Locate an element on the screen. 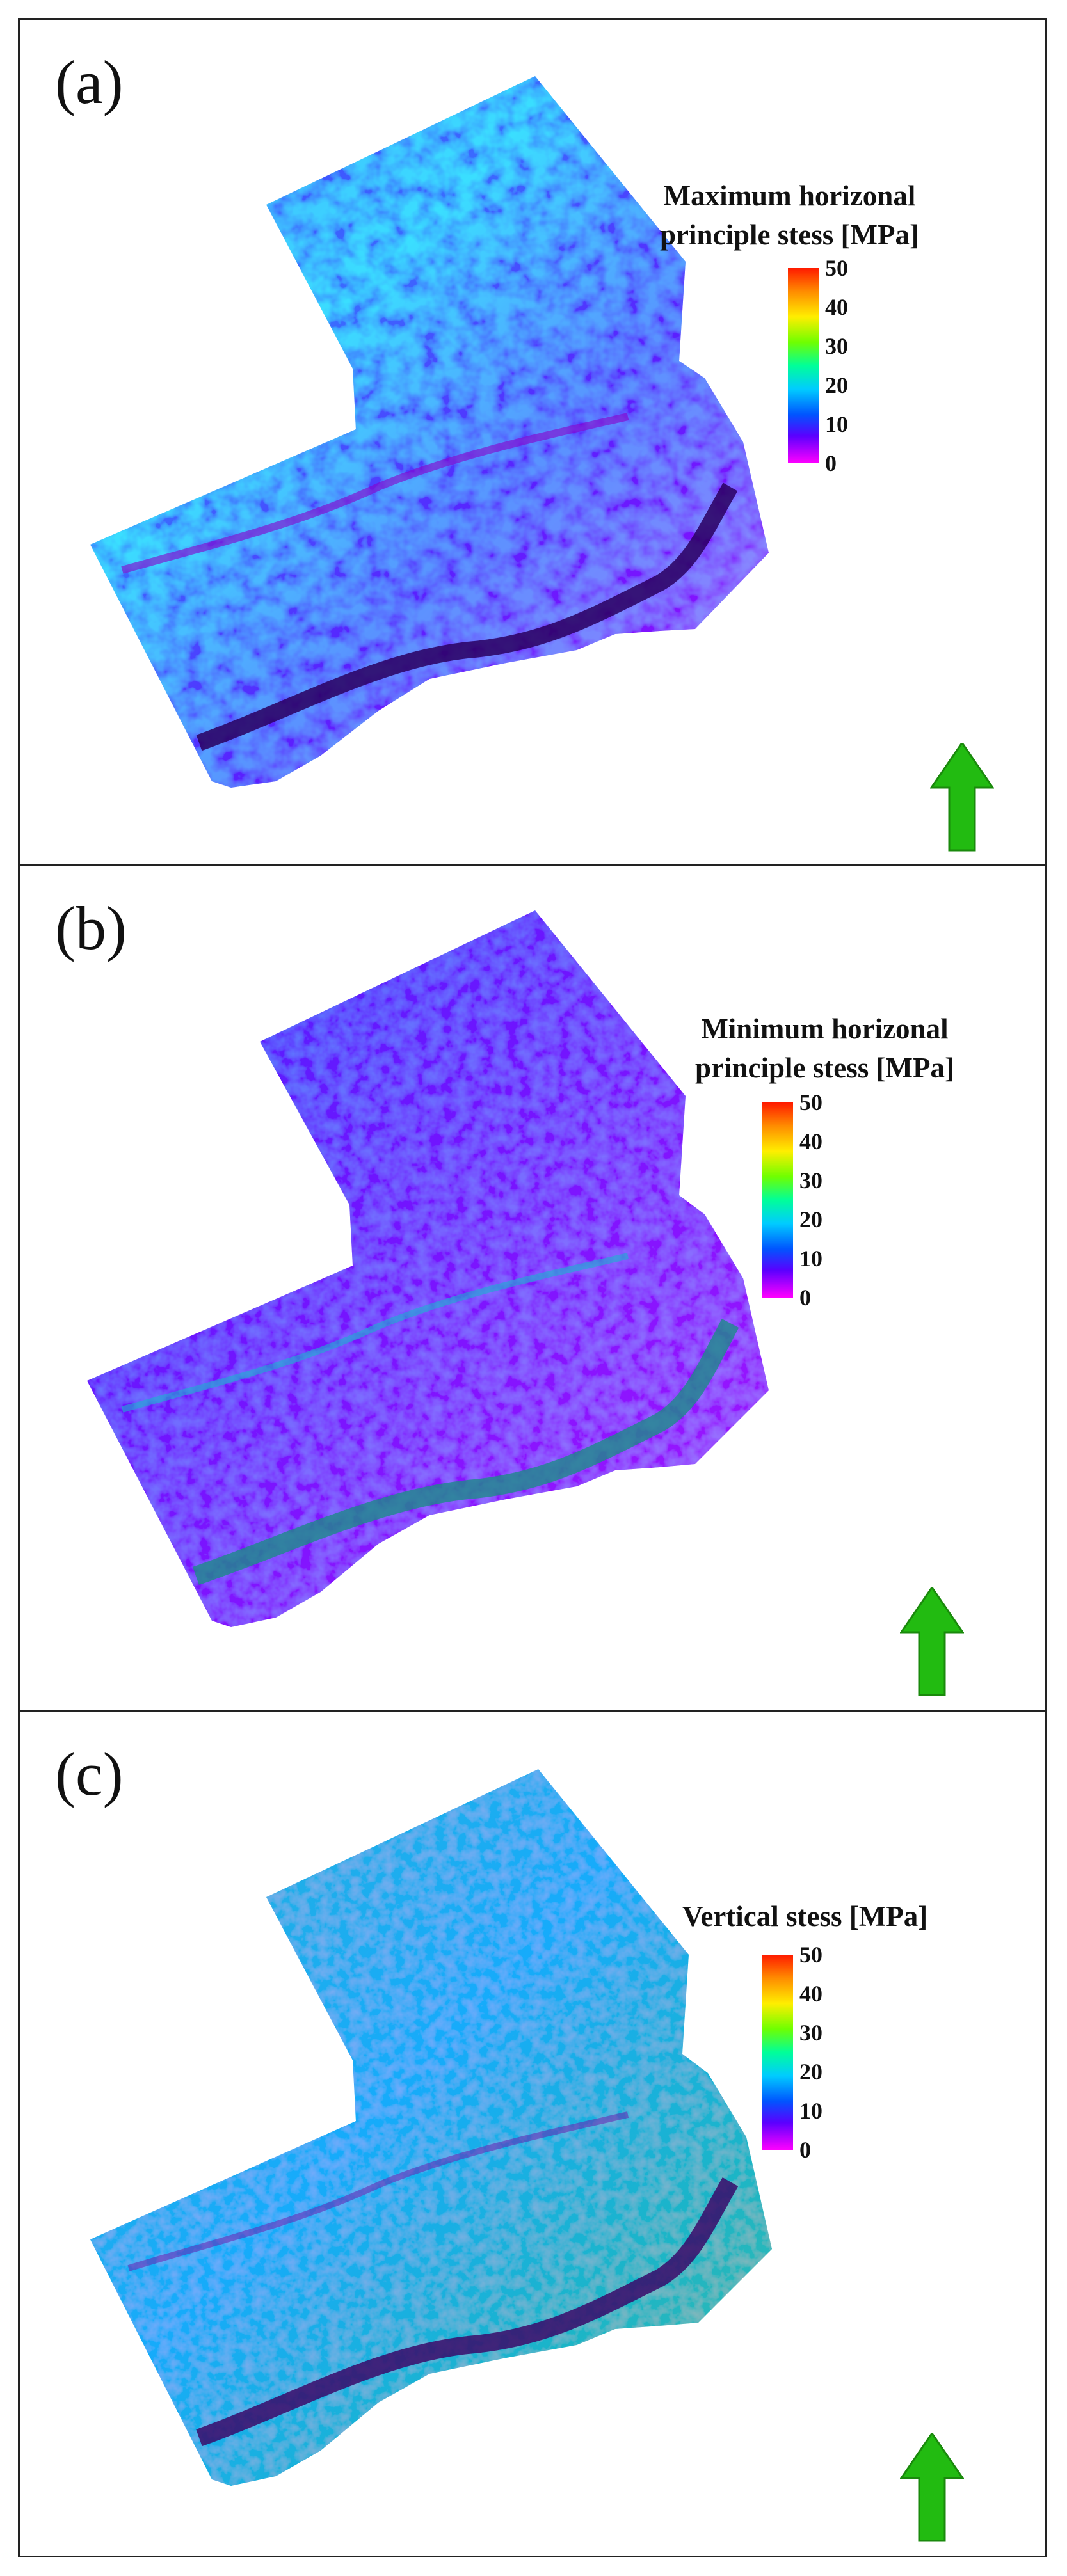  panel-label: (c) is located at coordinates (89, 1774).